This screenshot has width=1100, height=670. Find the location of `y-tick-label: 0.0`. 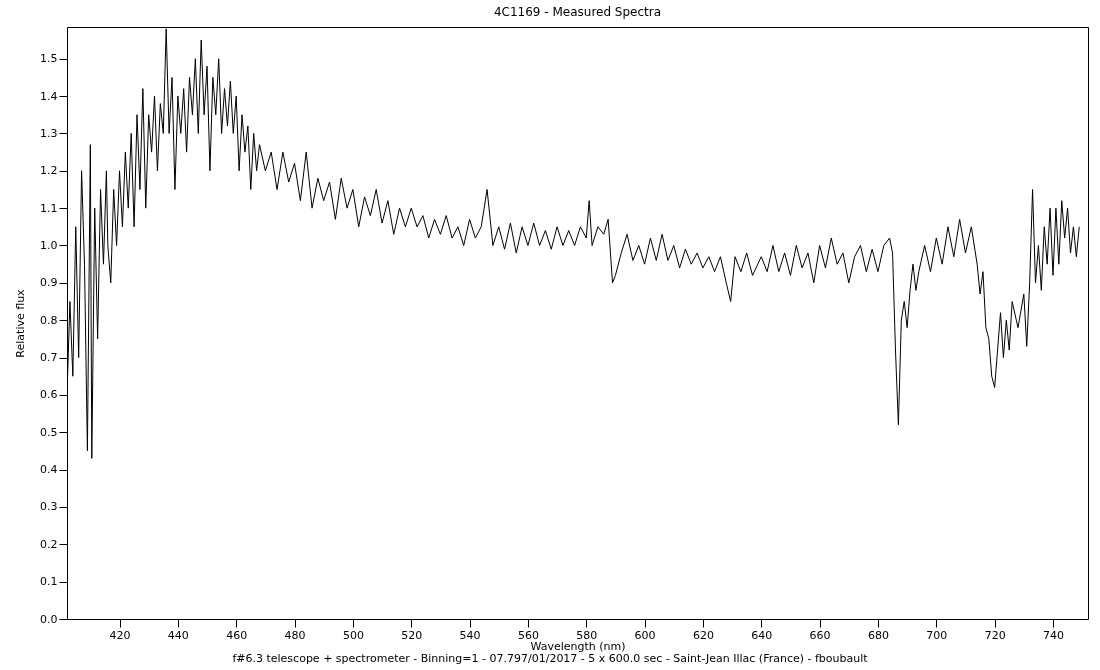

y-tick-label: 0.0 is located at coordinates (49, 619).